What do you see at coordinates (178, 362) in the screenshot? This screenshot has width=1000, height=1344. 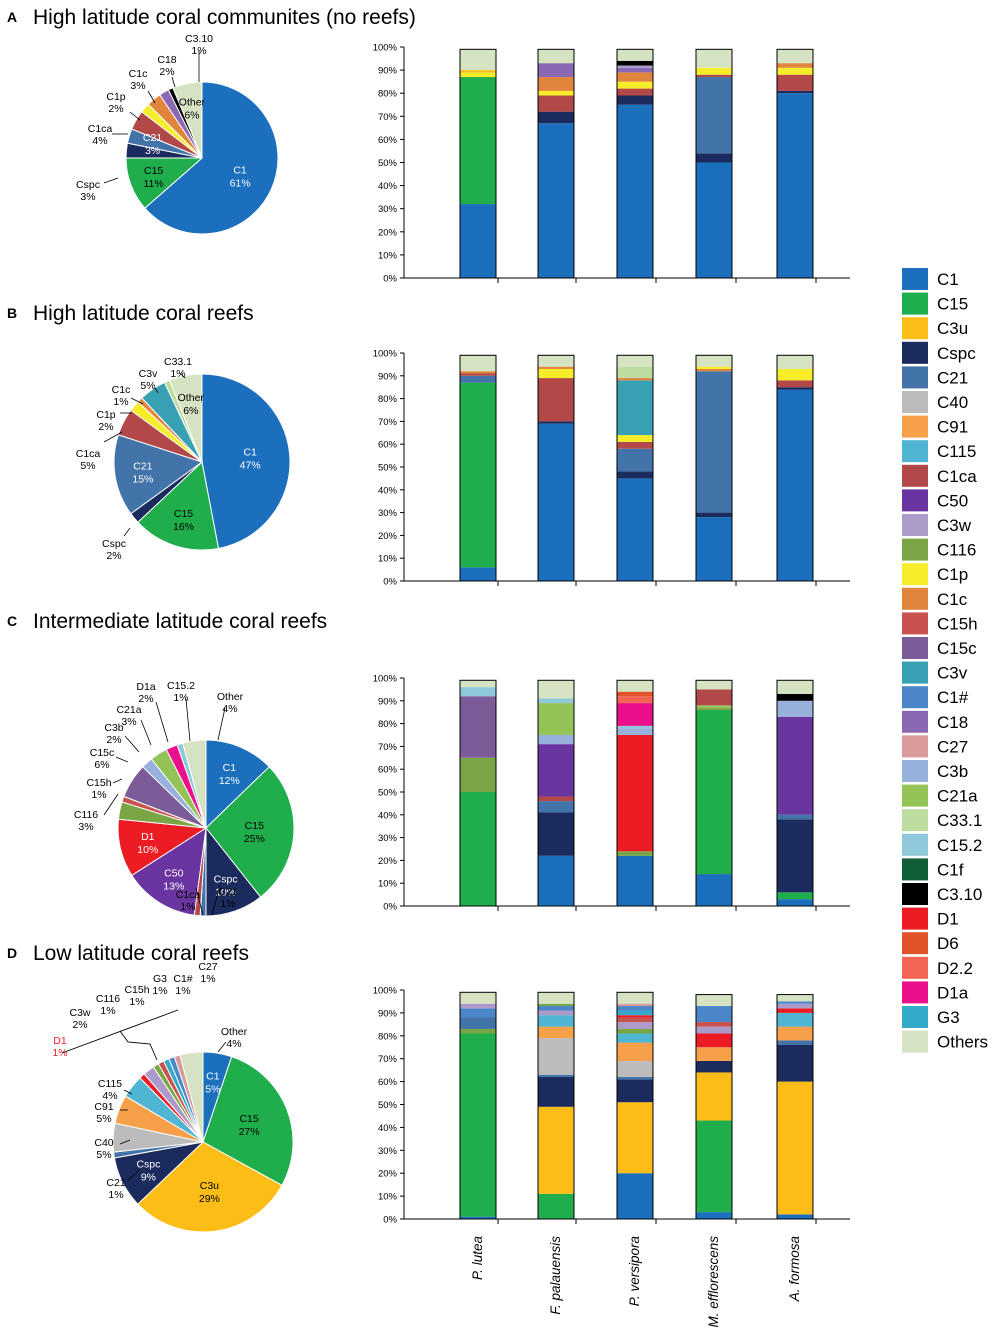 I see `pie-label-name: C33.1` at bounding box center [178, 362].